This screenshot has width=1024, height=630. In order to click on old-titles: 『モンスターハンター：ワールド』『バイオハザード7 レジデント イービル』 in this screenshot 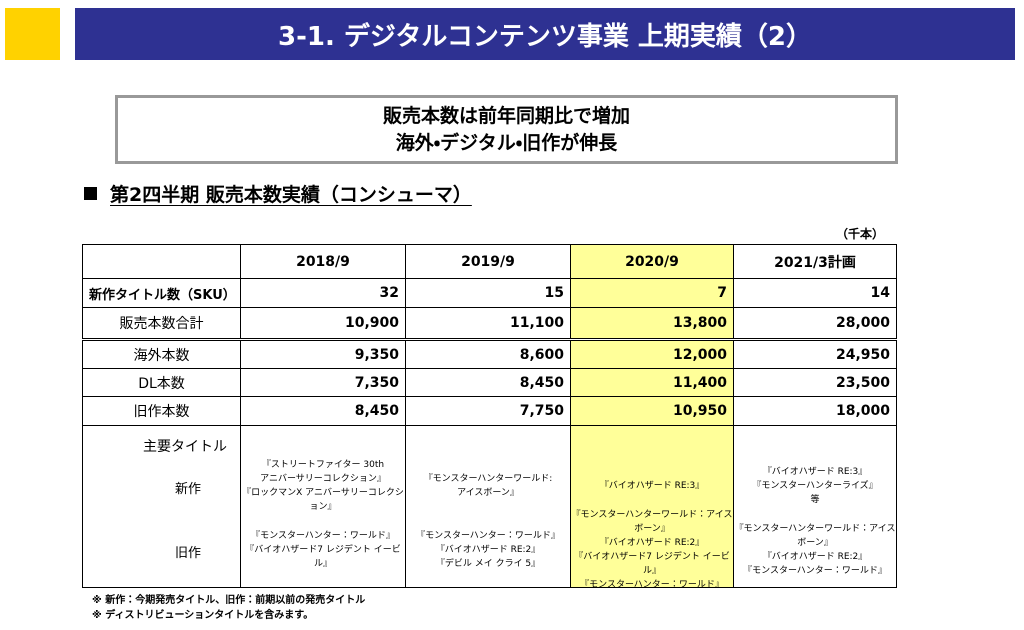, I will do `click(323, 550)`.